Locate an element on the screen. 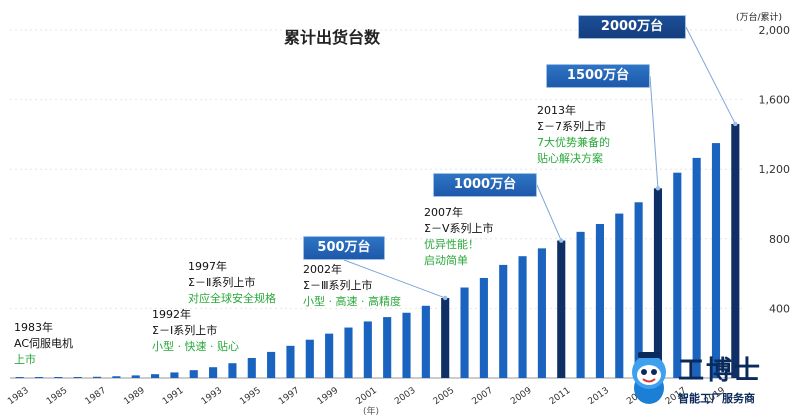 The height and width of the screenshot is (417, 800). annotation-2007: 2007年 Σ－Ⅴ系列上市 优异性能！ 启动简单 is located at coordinates (458, 237).